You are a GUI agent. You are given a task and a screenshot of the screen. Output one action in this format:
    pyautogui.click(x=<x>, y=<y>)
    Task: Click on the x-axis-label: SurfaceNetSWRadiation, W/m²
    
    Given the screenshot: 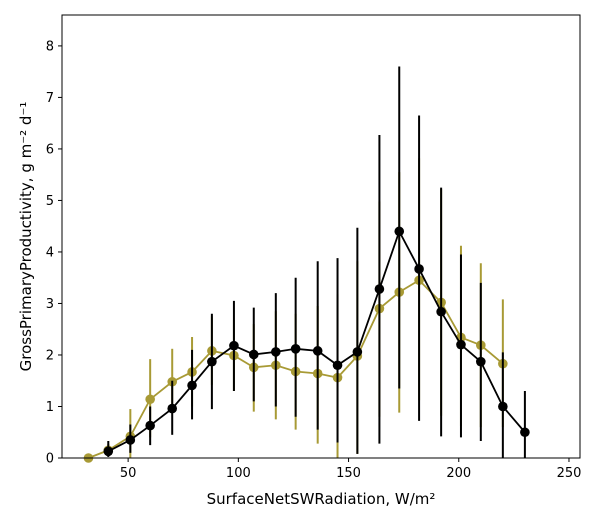 What is the action you would take?
    pyautogui.click(x=321, y=499)
    